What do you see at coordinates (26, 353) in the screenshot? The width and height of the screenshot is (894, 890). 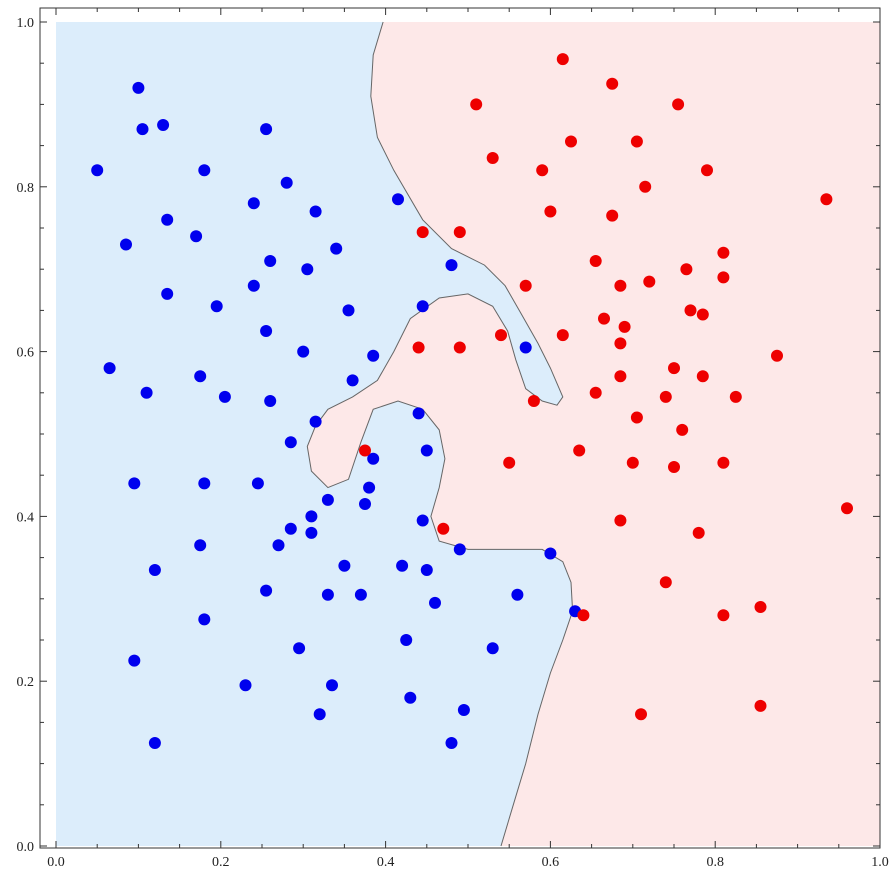 I see `y-tick-label: 0.6` at bounding box center [26, 353].